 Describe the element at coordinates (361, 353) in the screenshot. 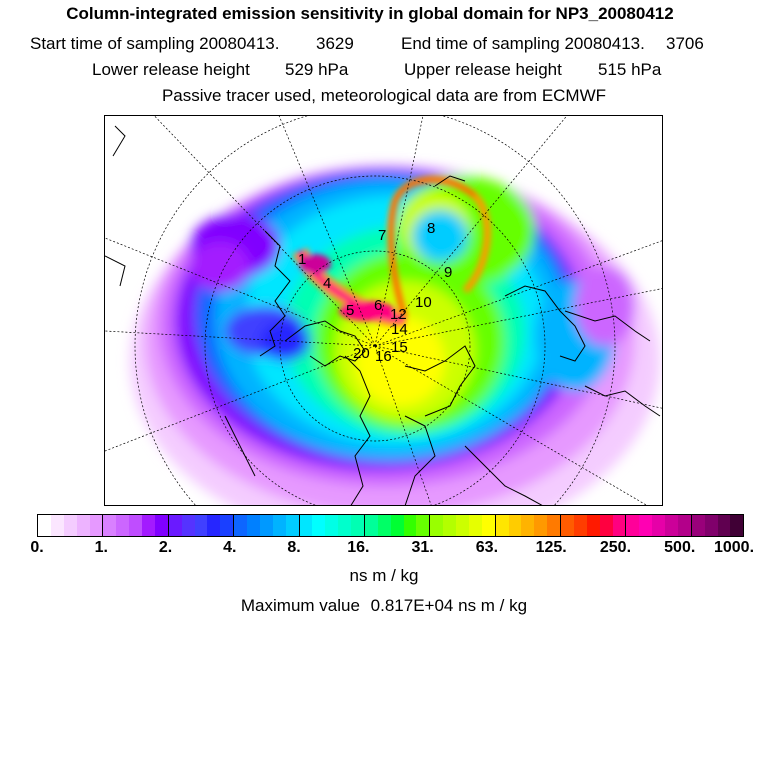

I see `track-label-20: 20` at that location.